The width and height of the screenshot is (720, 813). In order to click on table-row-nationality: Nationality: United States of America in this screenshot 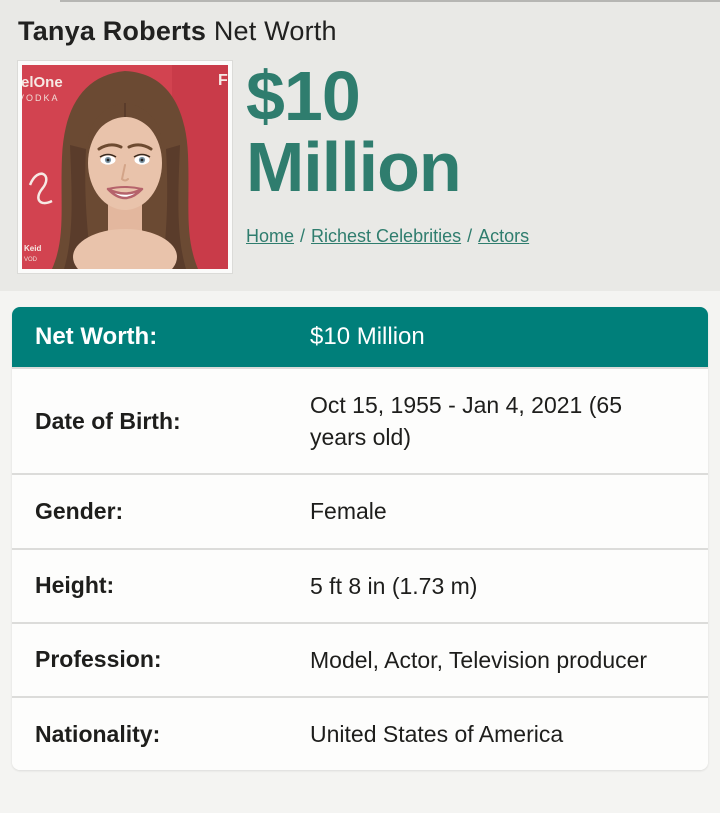, I will do `click(360, 733)`.